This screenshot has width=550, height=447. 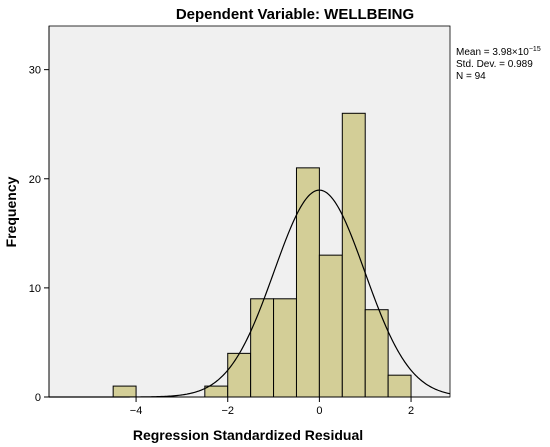 What do you see at coordinates (494, 64) in the screenshot?
I see `stats-std-dev: Std. Dev. = 0.989` at bounding box center [494, 64].